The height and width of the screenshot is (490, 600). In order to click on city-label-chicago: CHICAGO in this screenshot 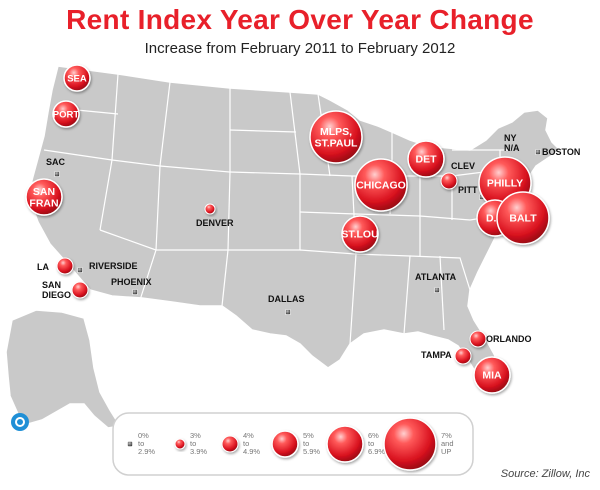, I will do `click(381, 186)`.